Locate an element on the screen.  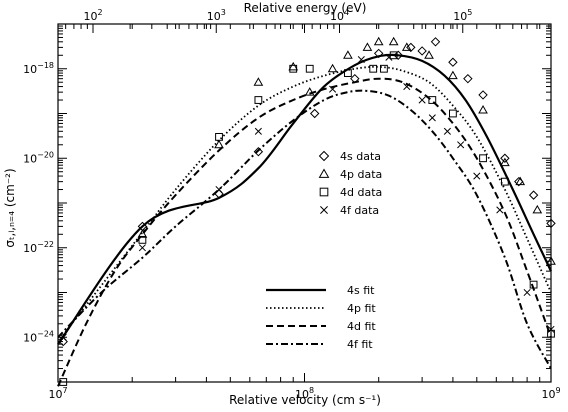
y-tick-label: 10−22 is located at coordinates (38, 247).